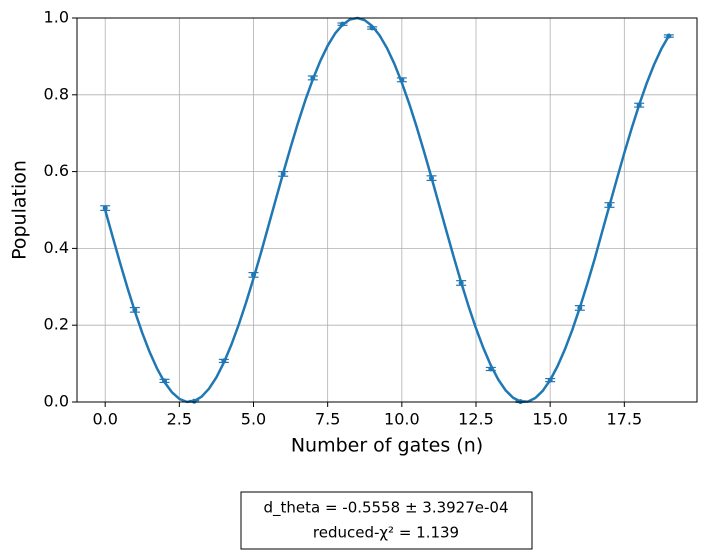  I want to click on data-point, so click(105, 208).